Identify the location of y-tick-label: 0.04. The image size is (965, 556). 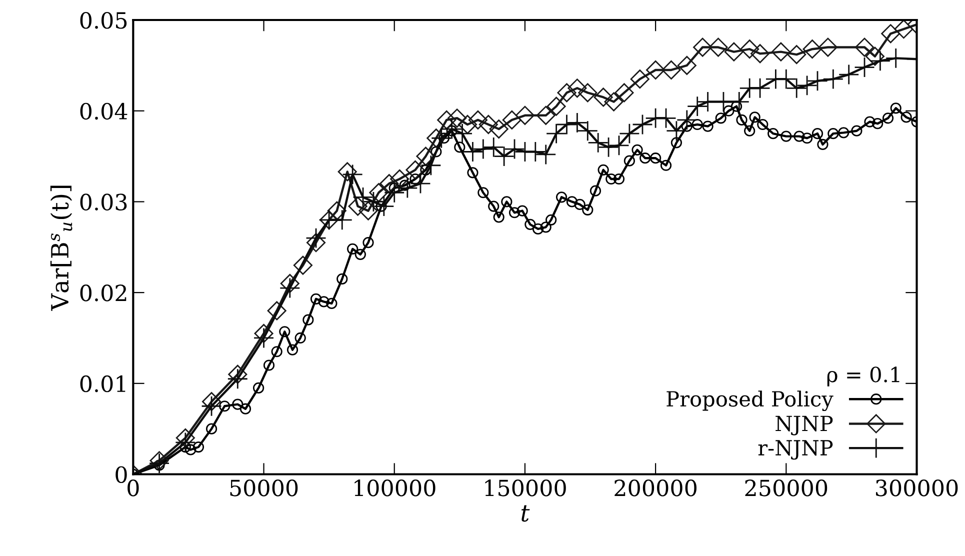
(104, 111).